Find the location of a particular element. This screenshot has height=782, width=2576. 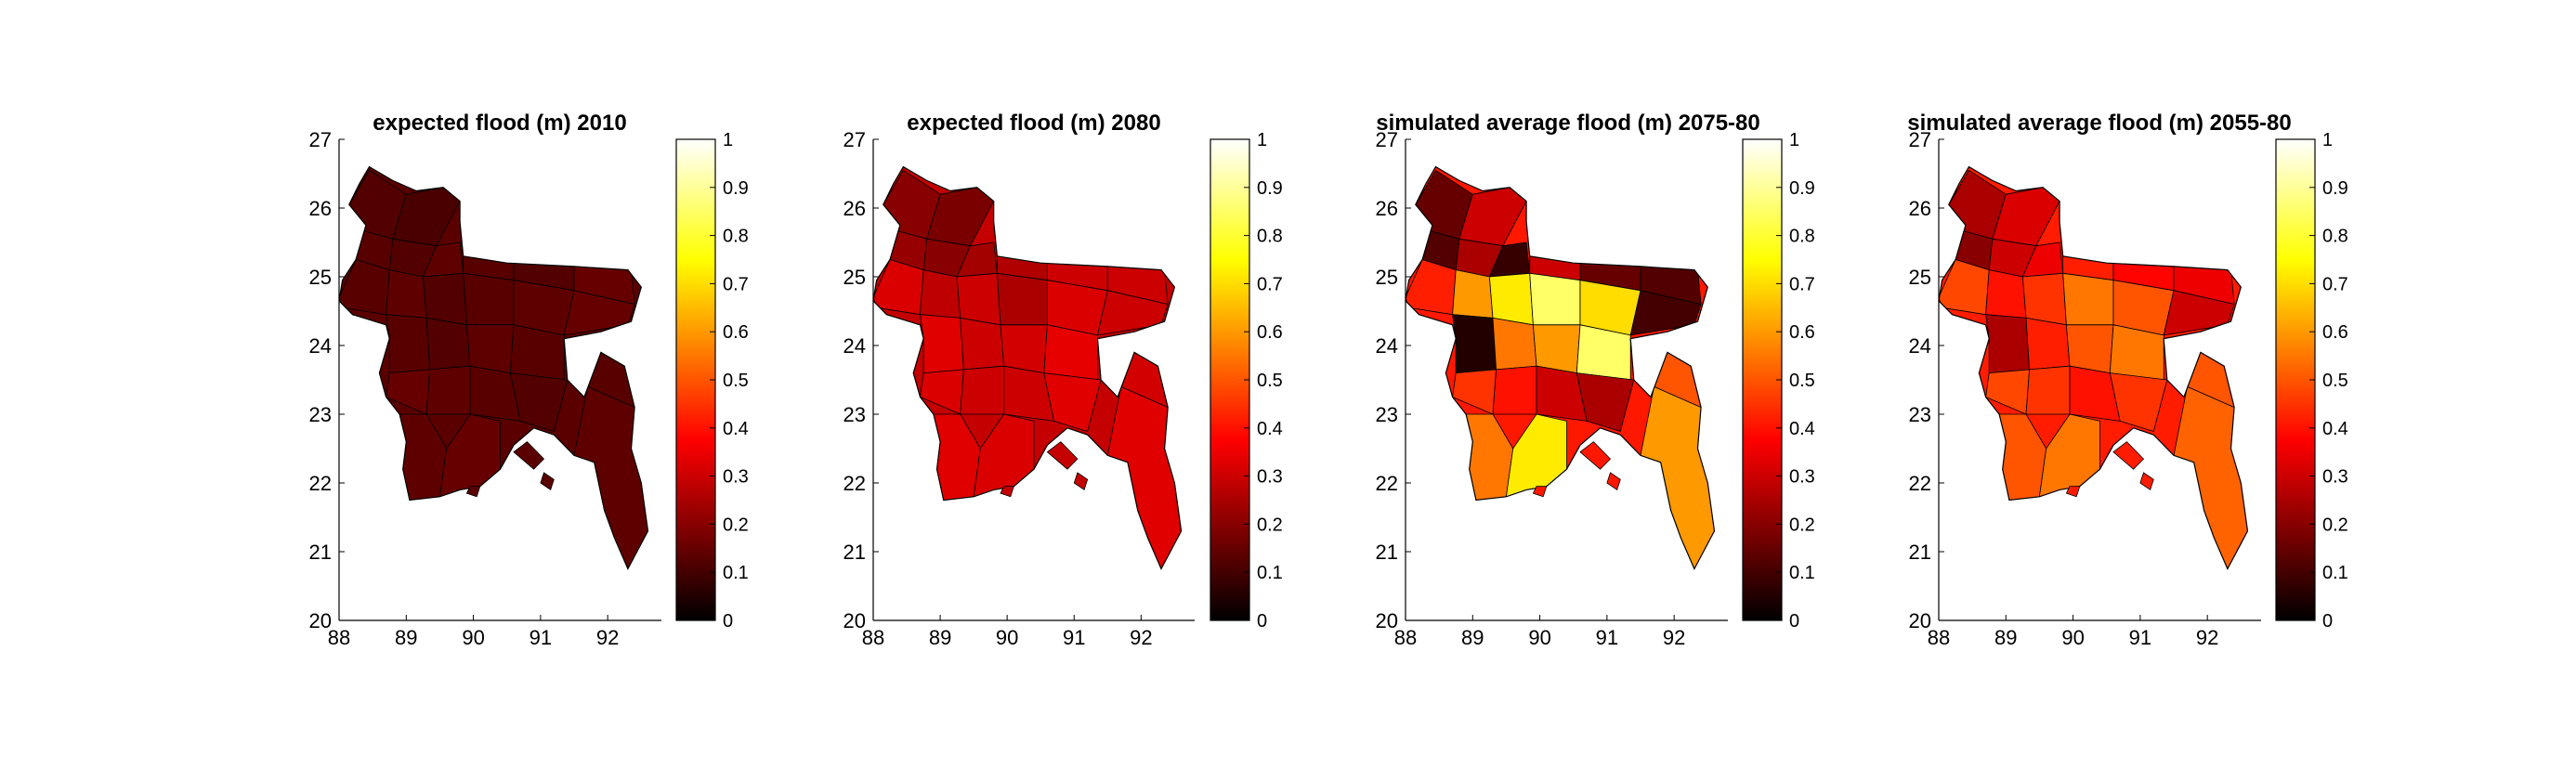

panel-title: simulated average flood (m) 2075-80 is located at coordinates (1567, 123).